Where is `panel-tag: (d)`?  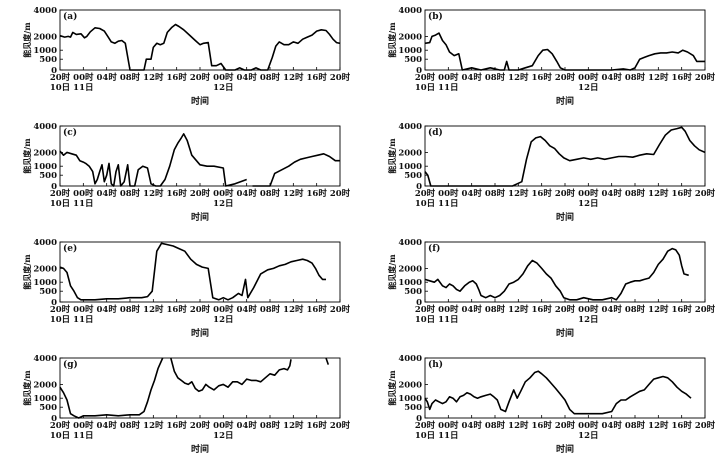 panel-tag: (d) is located at coordinates (435, 132).